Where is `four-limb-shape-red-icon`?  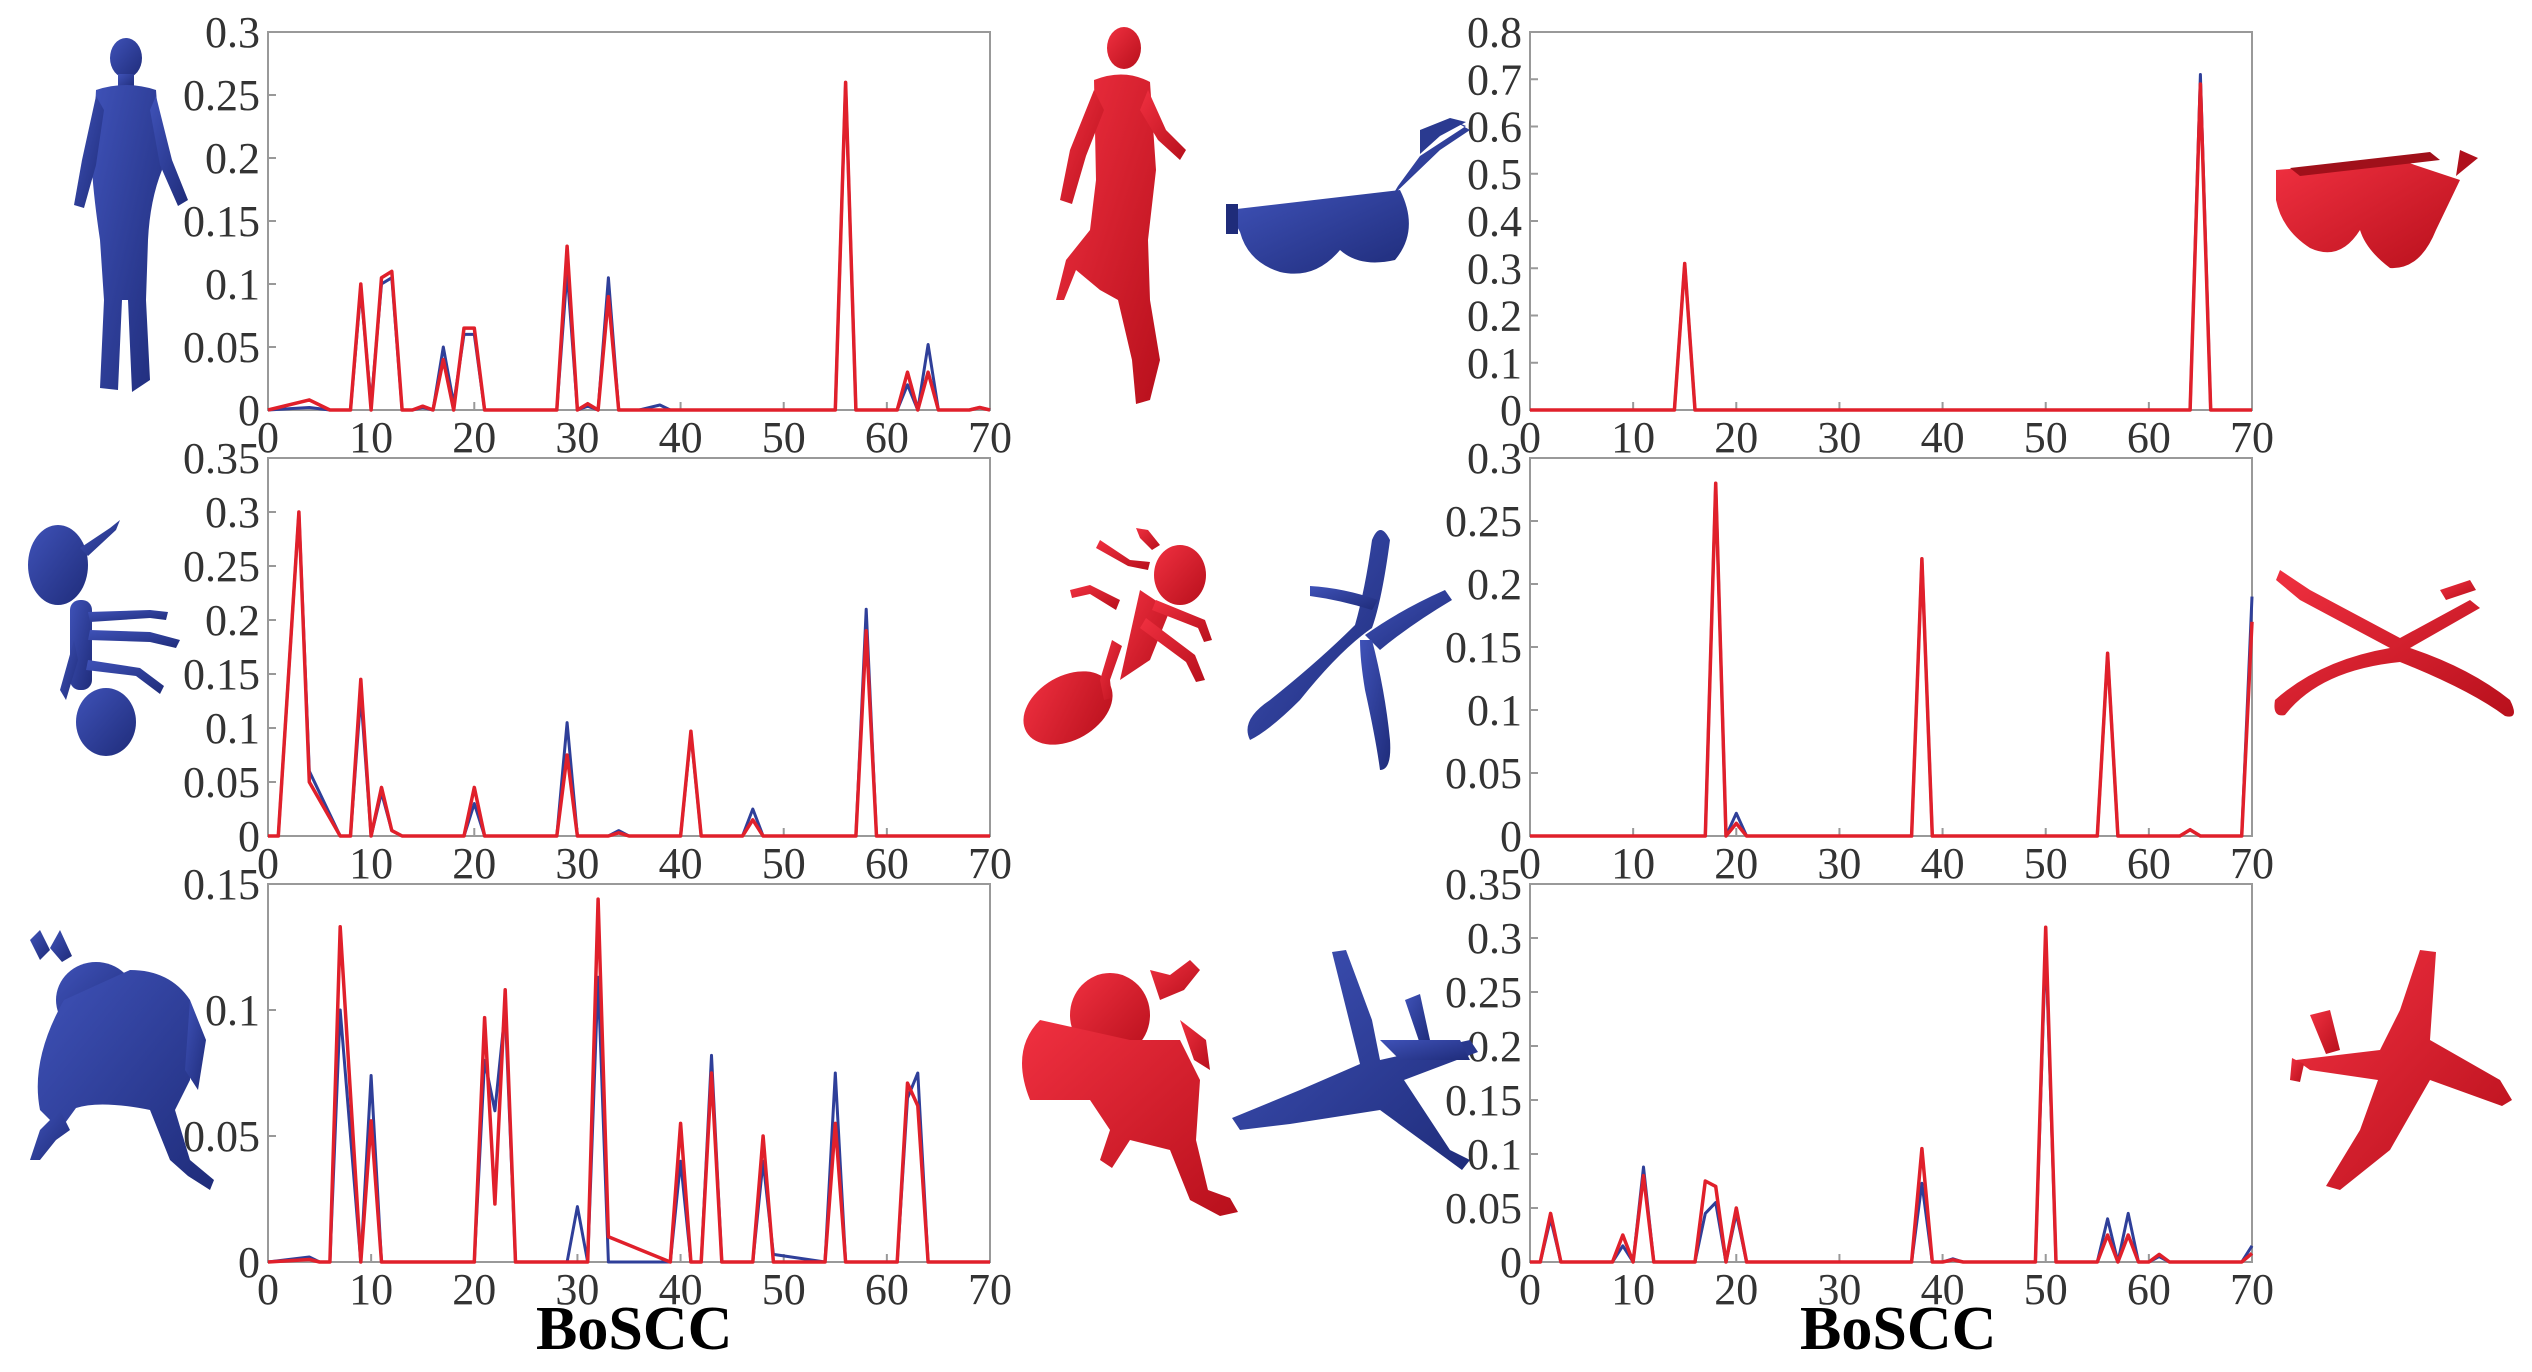 four-limb-shape-red-icon is located at coordinates (2394, 643).